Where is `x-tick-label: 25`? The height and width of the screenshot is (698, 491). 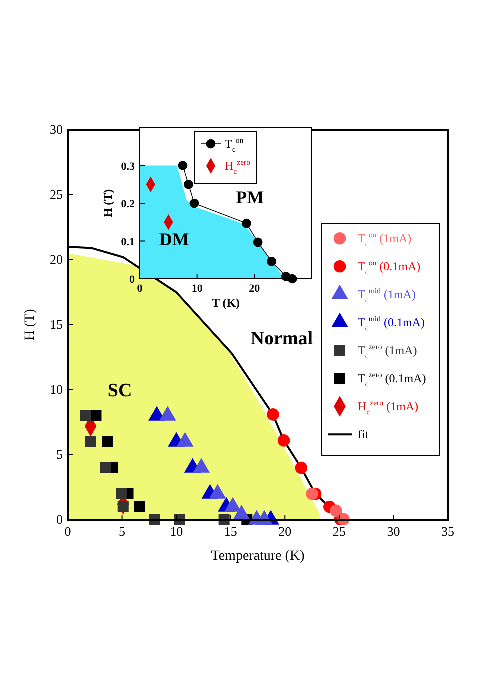
x-tick-label: 25 is located at coordinates (339, 531).